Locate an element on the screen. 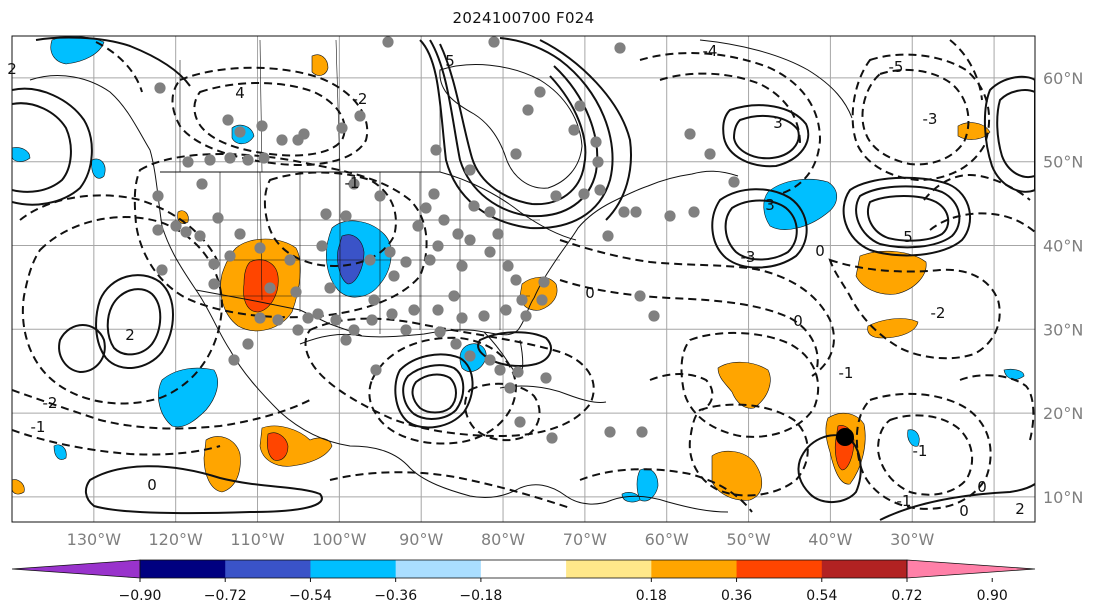 This screenshot has width=1105, height=615. contour-label: -2 is located at coordinates (360, 99).